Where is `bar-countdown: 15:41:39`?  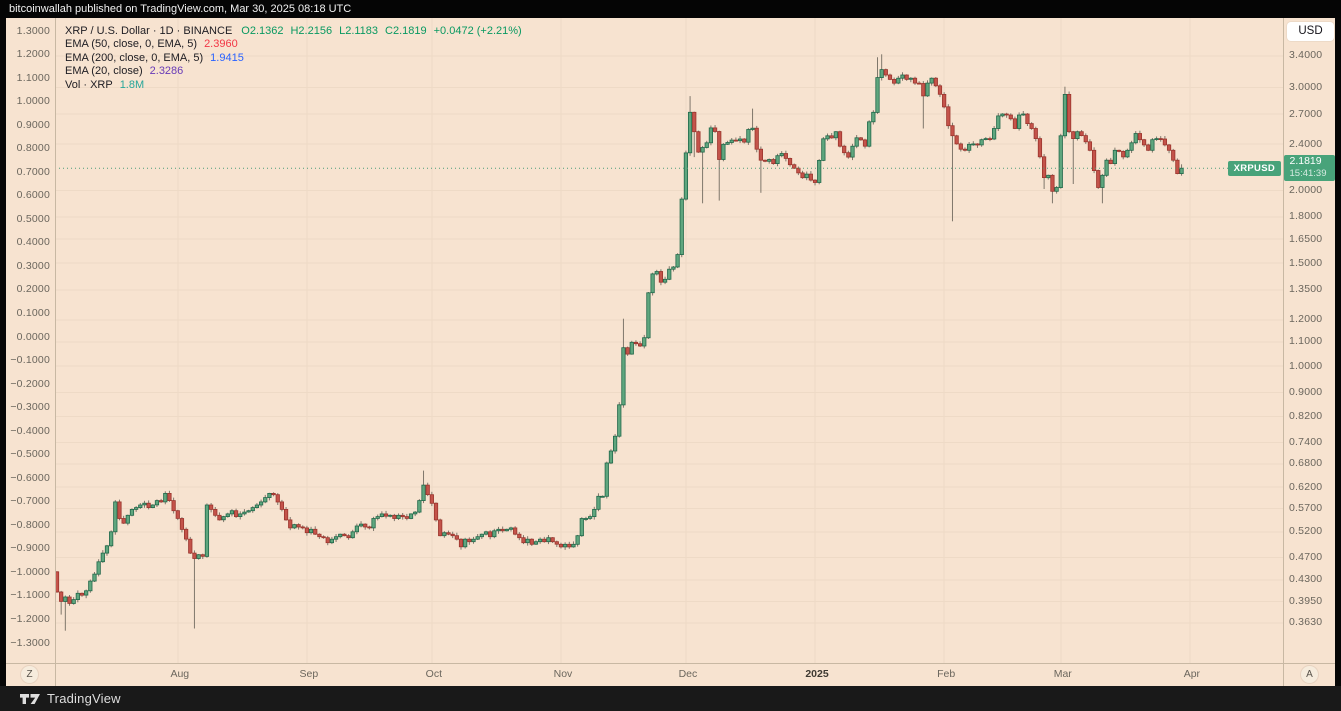
bar-countdown: 15:41:39 is located at coordinates (1308, 174).